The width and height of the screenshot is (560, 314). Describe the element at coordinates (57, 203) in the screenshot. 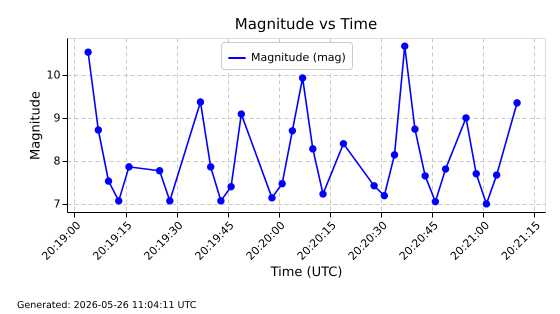

I see `y-tick-label: 7` at that location.